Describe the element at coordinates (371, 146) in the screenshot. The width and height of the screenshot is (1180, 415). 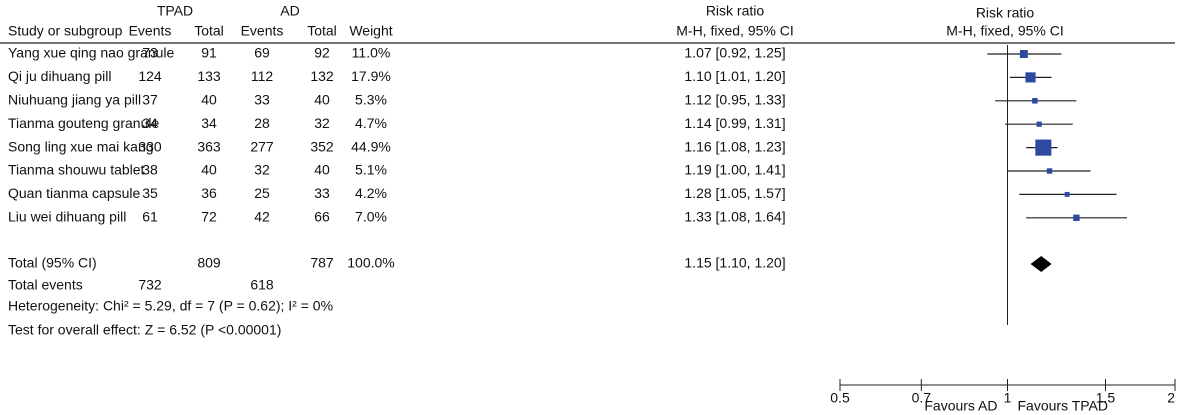
I see `cell: 44.9%` at that location.